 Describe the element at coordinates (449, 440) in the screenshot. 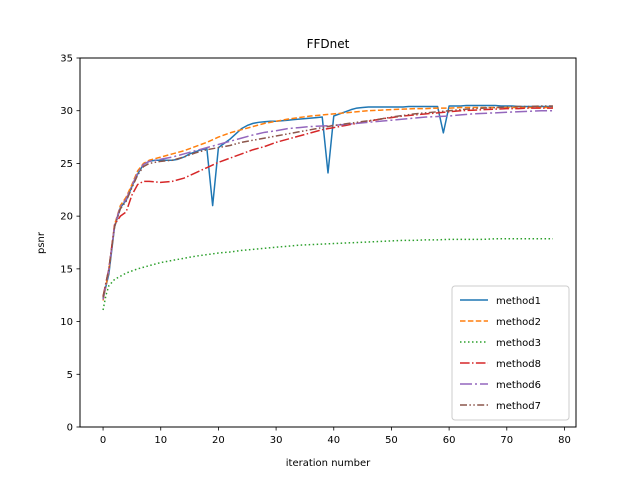

I see `x-tick-label: 60` at that location.